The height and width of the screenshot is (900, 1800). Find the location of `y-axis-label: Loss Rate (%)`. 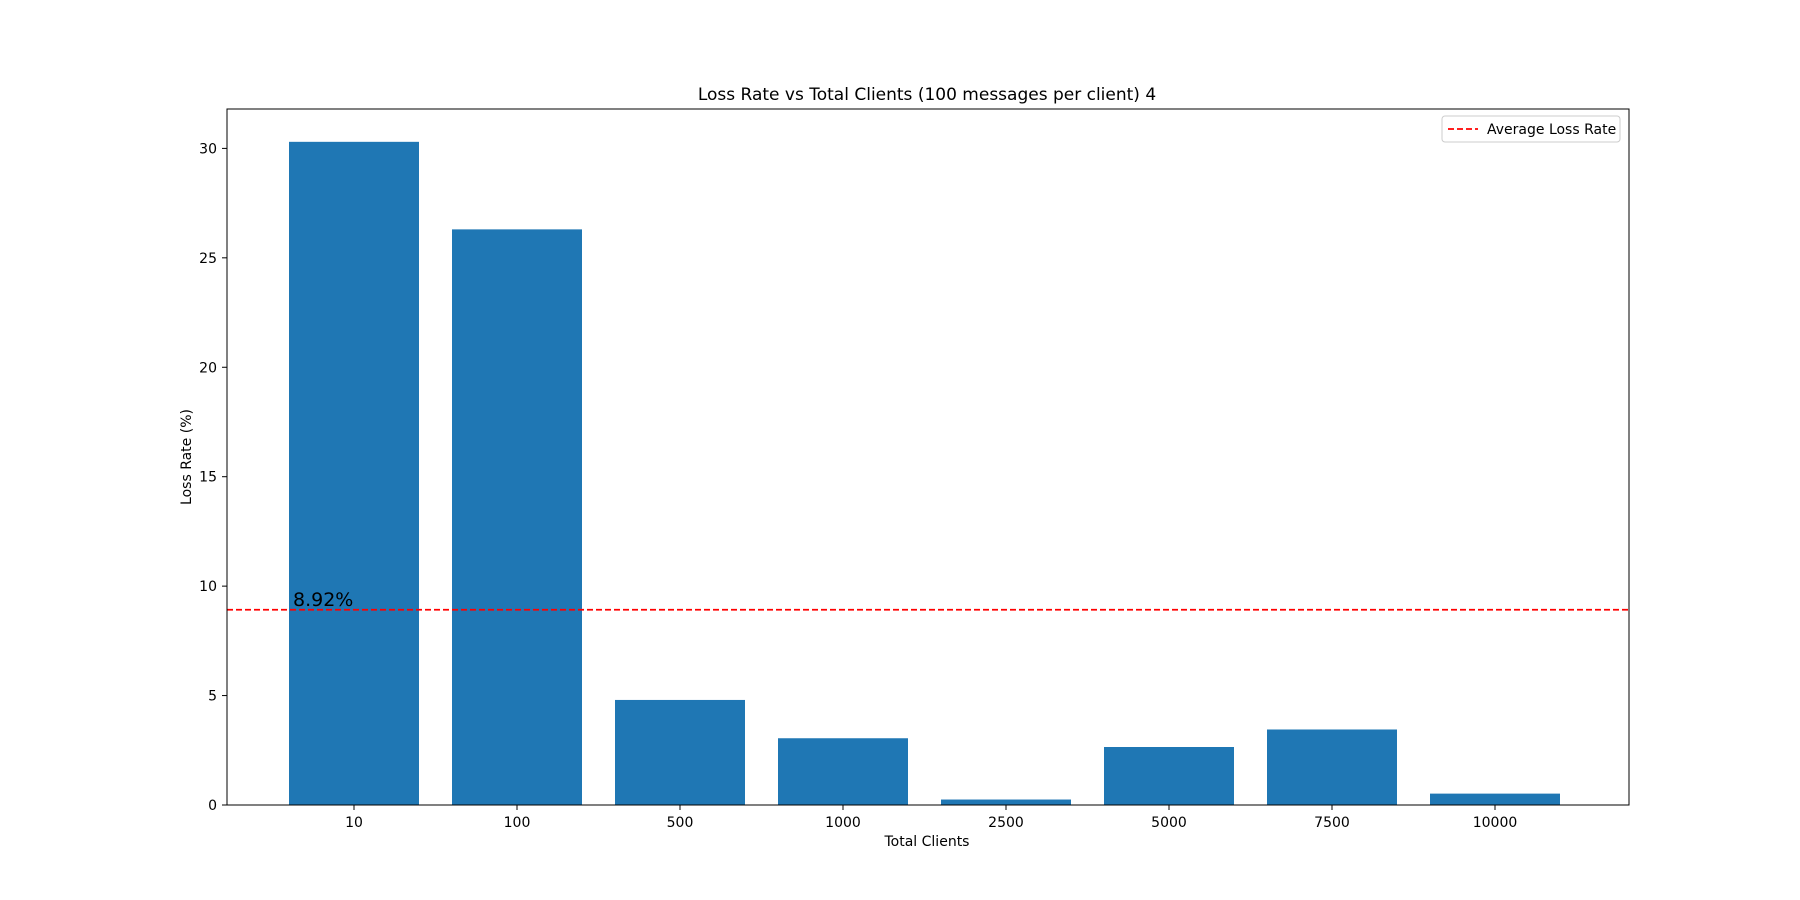

y-axis-label: Loss Rate (%) is located at coordinates (187, 457).